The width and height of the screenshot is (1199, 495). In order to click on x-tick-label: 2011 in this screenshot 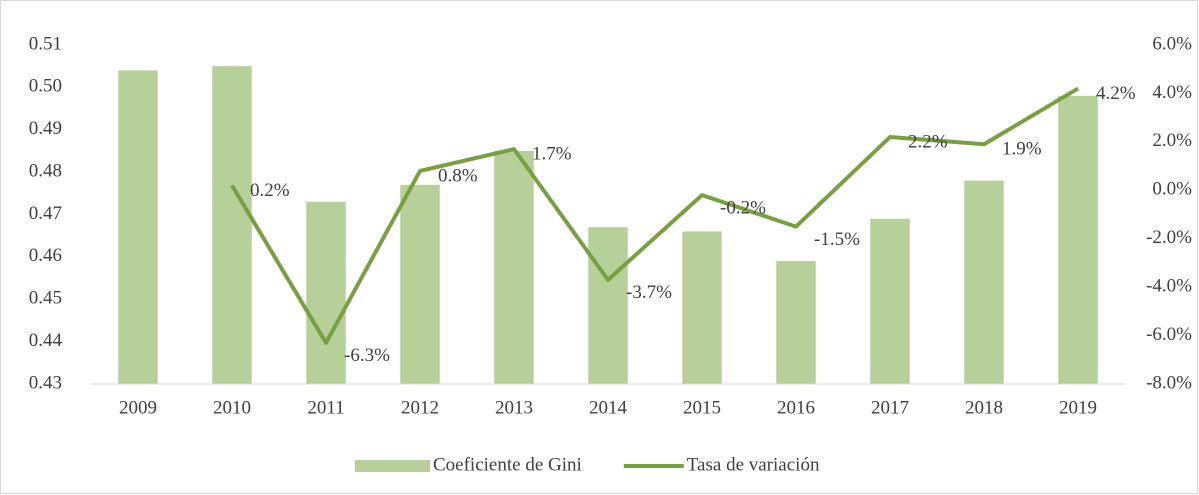, I will do `click(325, 407)`.